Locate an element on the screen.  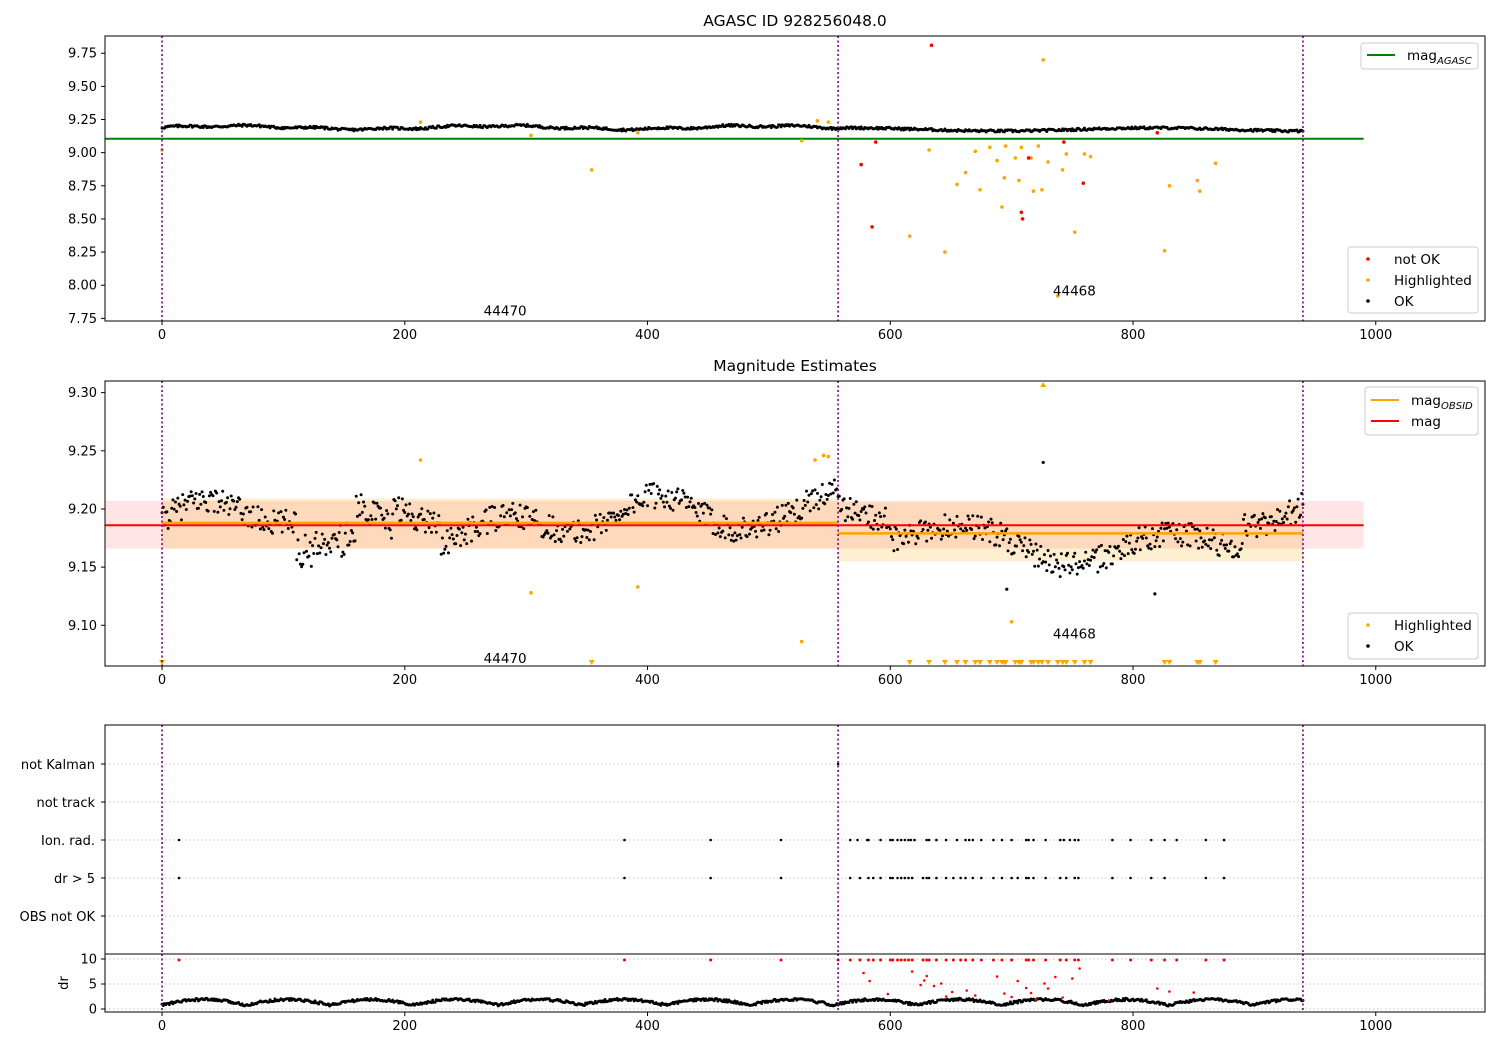
row-label: dr > 5 is located at coordinates (74, 879).